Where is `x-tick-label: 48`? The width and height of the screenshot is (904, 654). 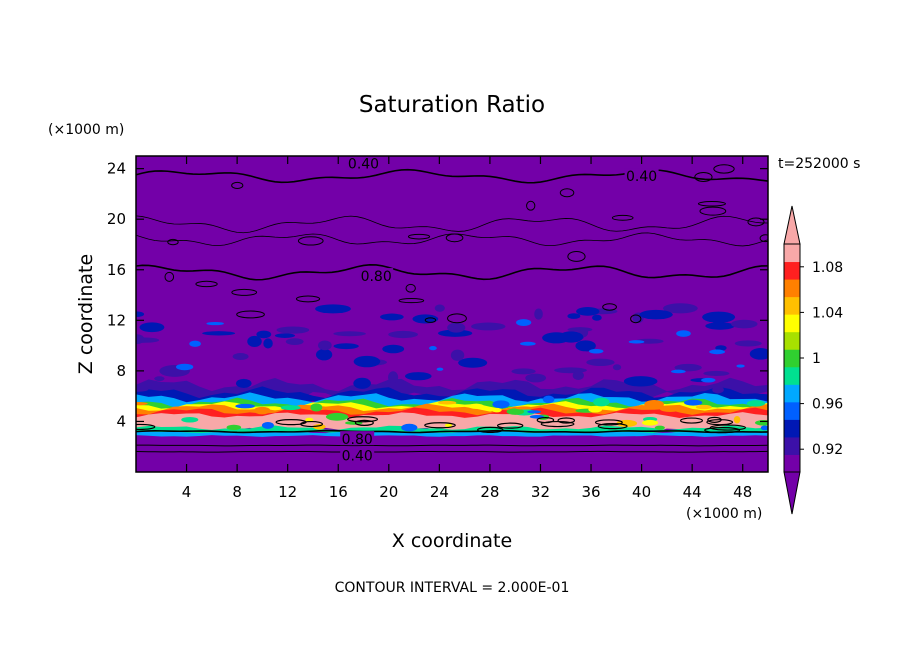 x-tick-label: 48 is located at coordinates (742, 492).